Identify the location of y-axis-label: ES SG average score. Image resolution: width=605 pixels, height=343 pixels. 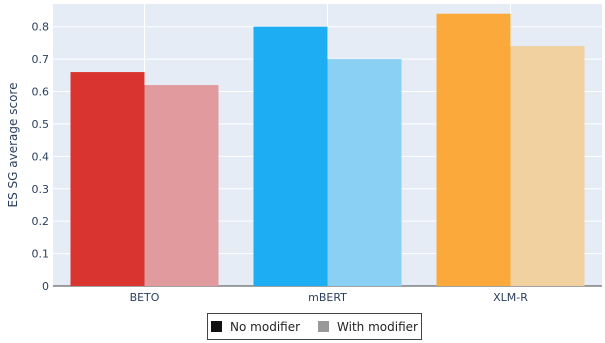
(13, 145).